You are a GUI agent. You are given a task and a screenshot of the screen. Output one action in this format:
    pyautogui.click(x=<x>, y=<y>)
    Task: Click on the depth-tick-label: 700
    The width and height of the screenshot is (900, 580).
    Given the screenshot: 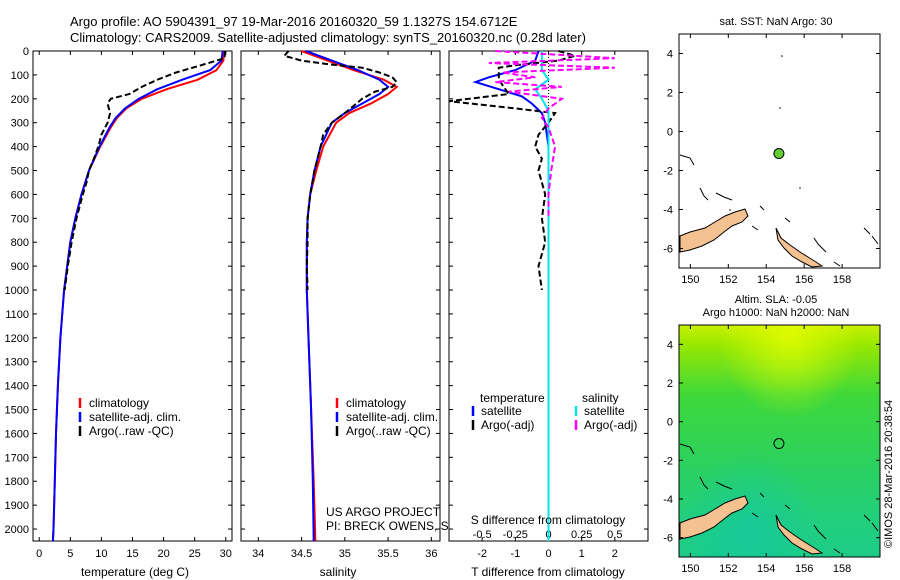 What is the action you would take?
    pyautogui.click(x=20, y=219)
    